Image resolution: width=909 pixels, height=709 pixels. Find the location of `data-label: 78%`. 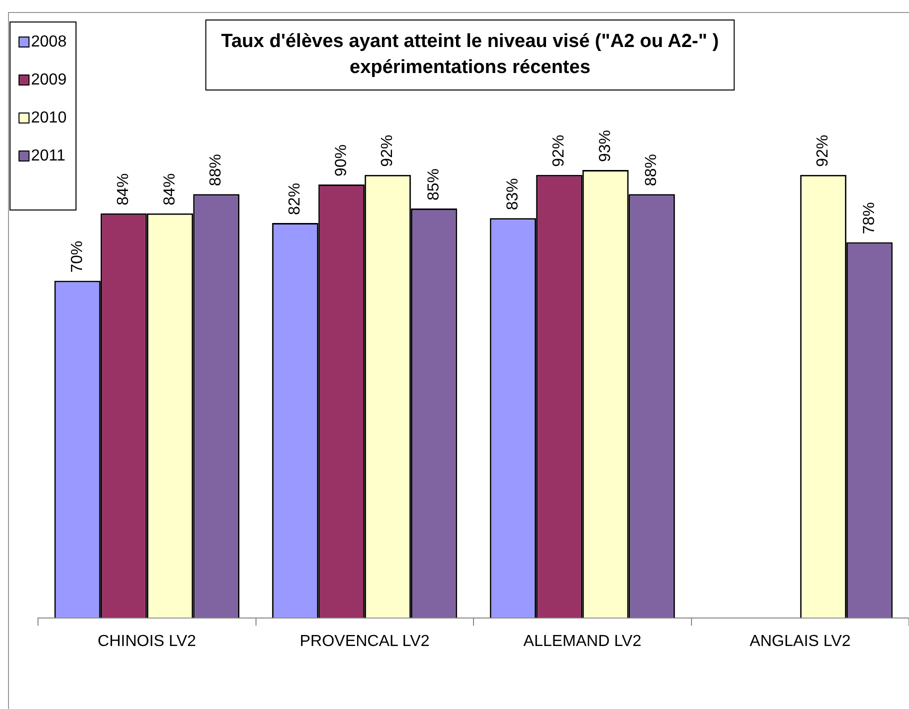

data-label: 78% is located at coordinates (869, 218).